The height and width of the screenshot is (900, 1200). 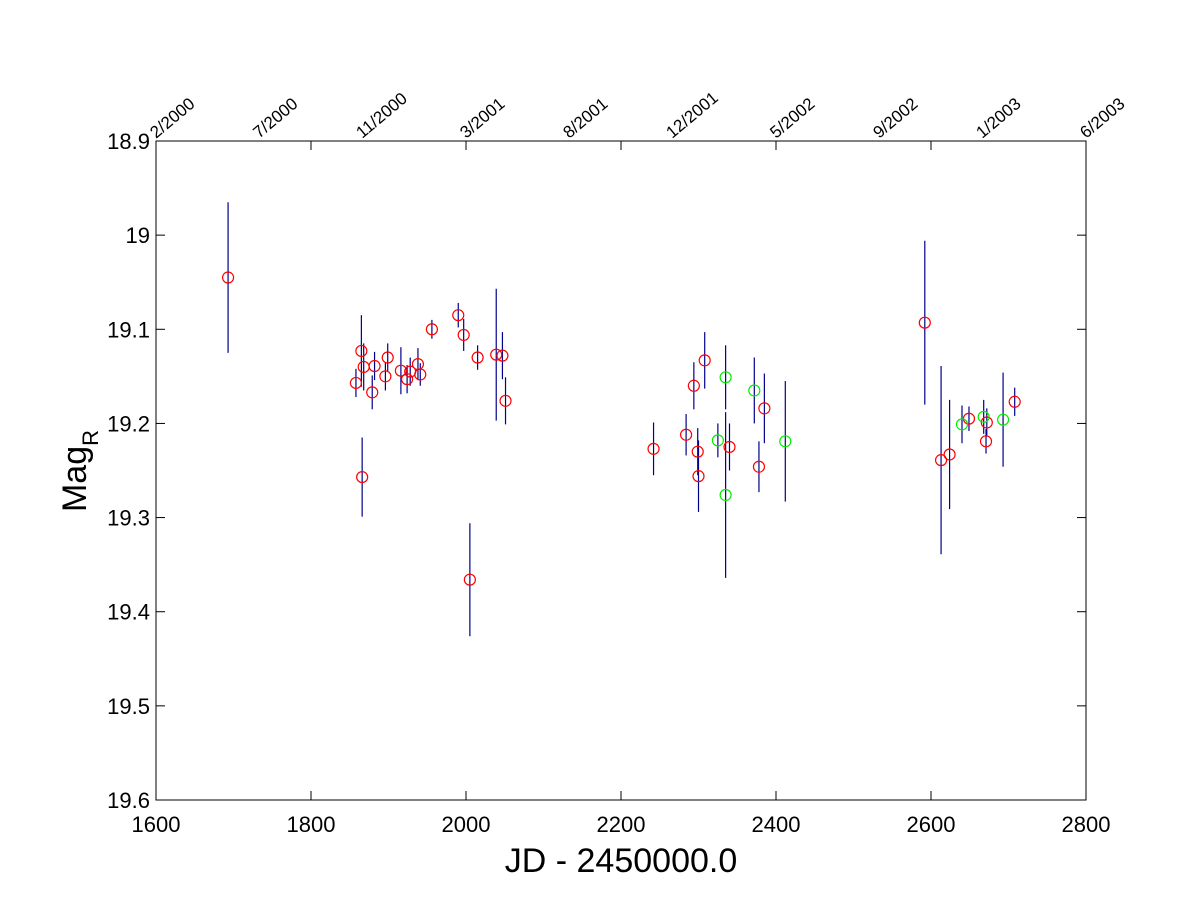 What do you see at coordinates (776, 824) in the screenshot?
I see `x-tick-label: 2400` at bounding box center [776, 824].